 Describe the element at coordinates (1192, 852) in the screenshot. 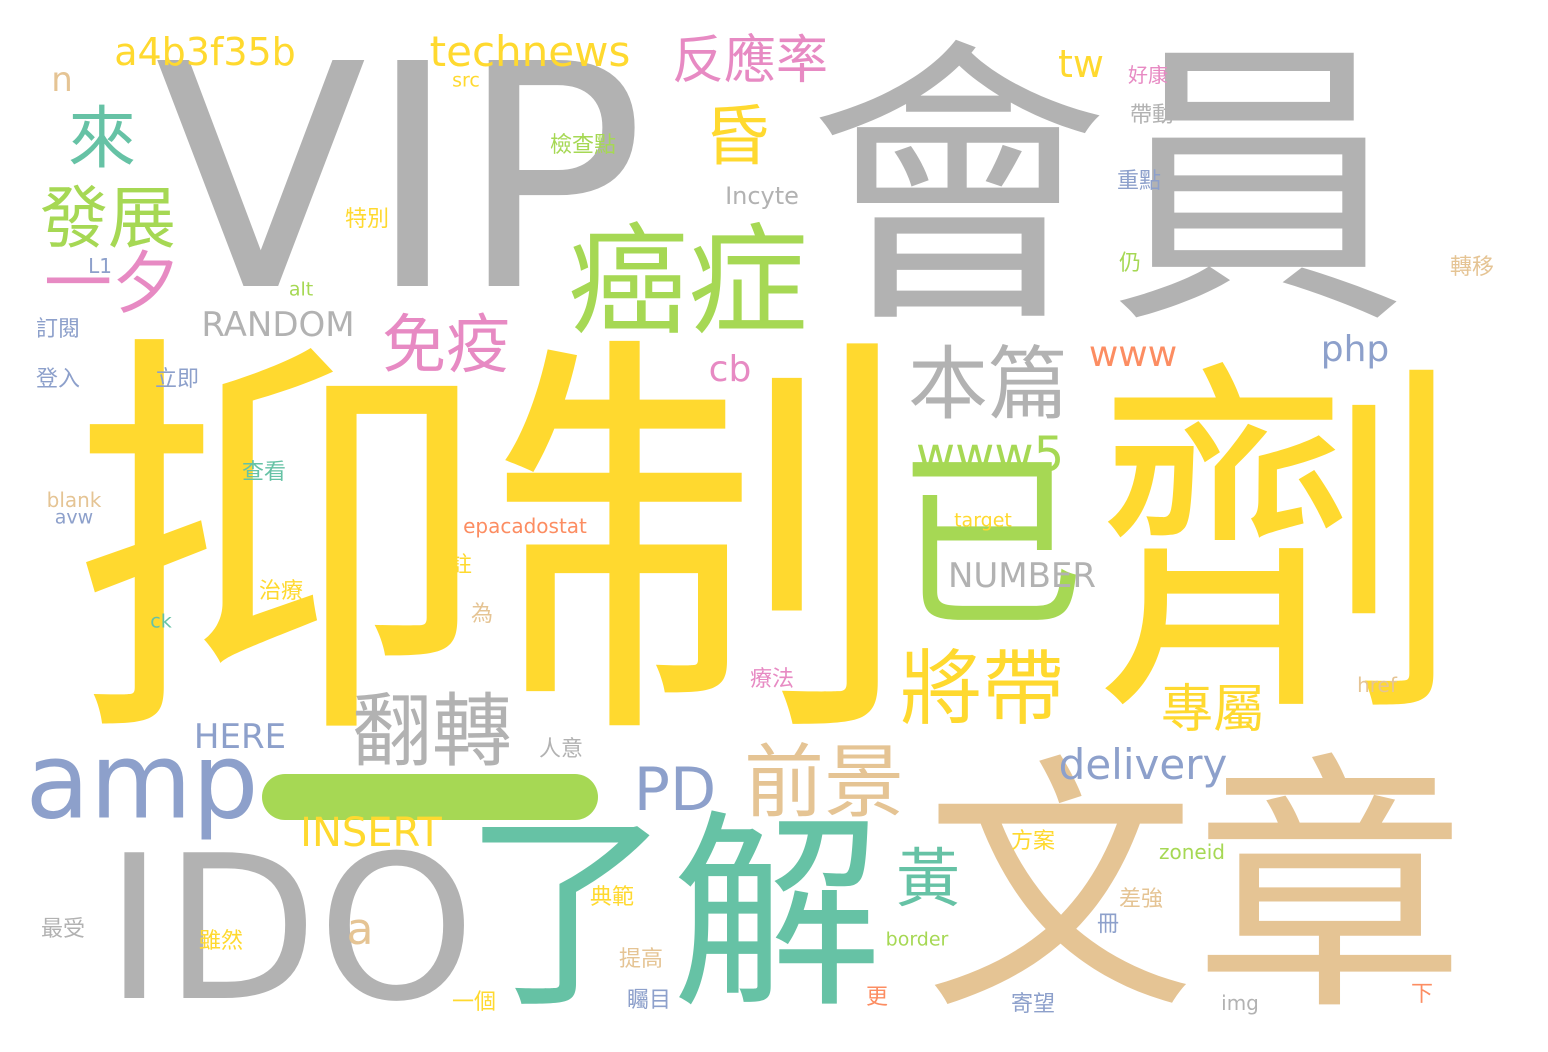

I see `word-zoneid: zoneid` at that location.